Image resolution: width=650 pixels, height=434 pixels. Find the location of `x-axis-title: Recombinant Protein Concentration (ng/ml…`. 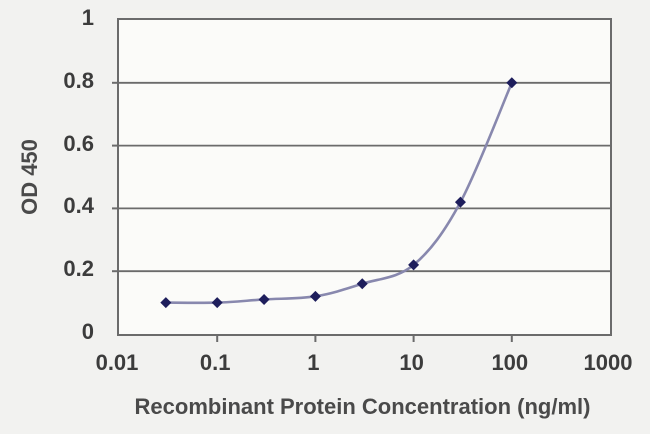

x-axis-title: Recombinant Protein Concentration (ng/ml… is located at coordinates (362, 406).